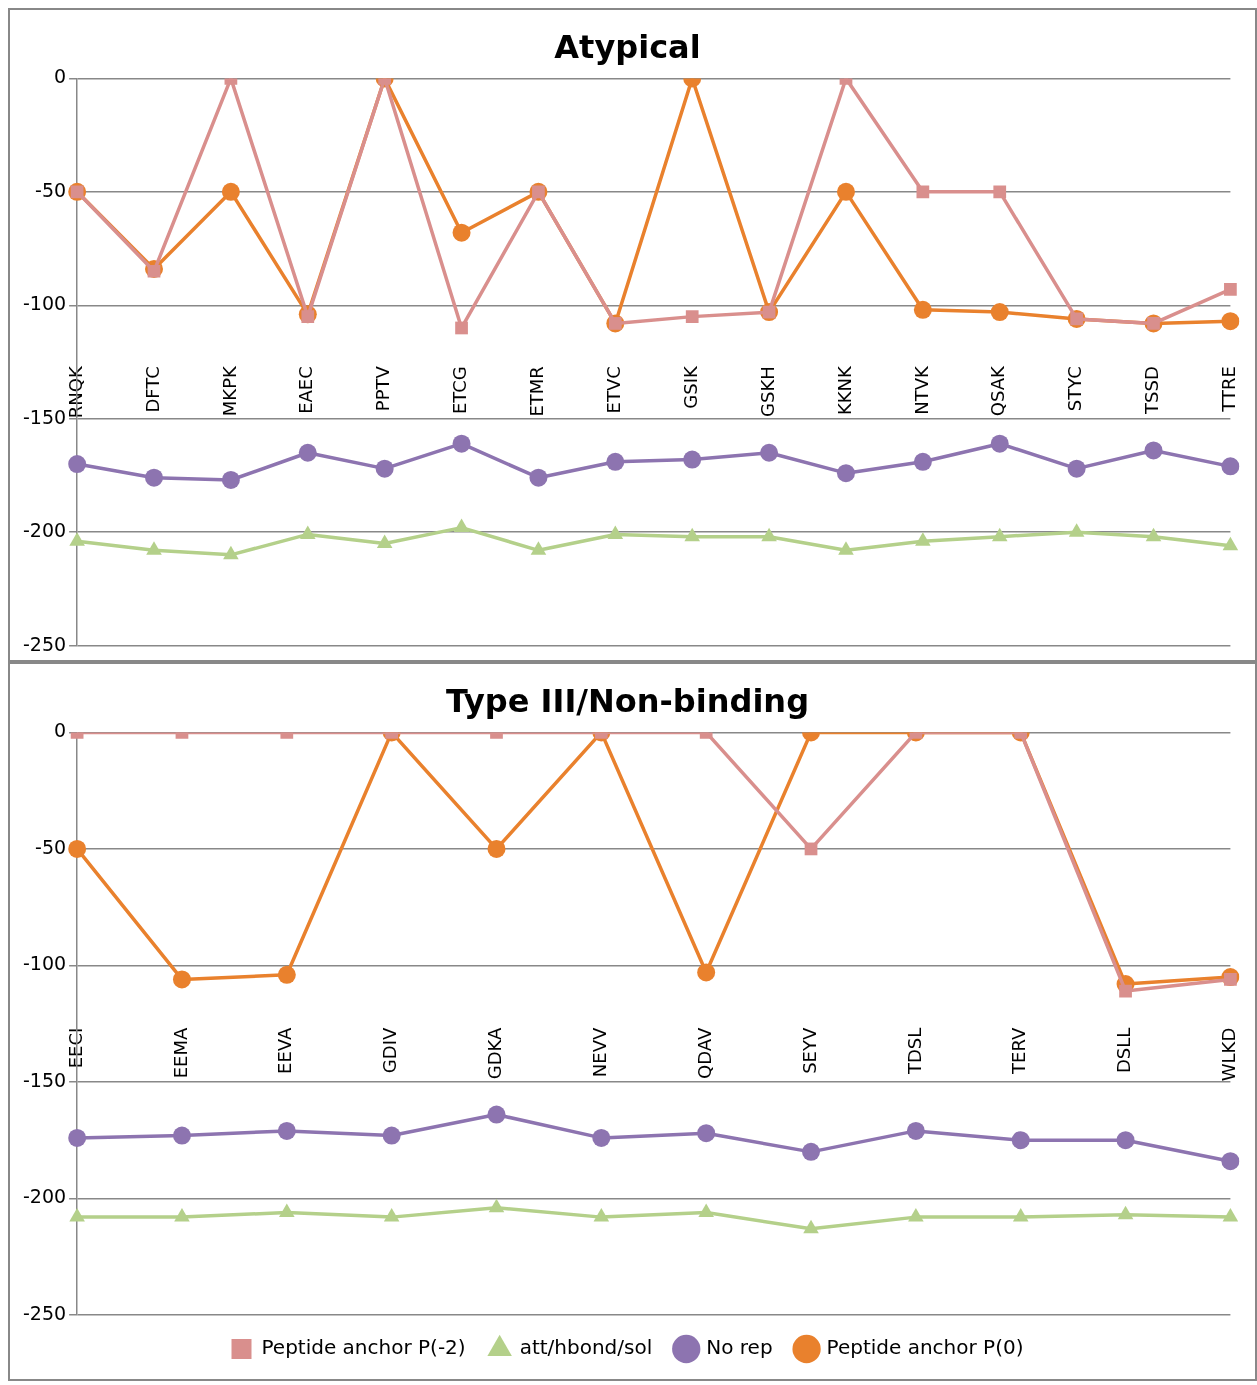  Describe the element at coordinates (613, 390) in the screenshot. I see `x-tick-label: ETVC` at that location.